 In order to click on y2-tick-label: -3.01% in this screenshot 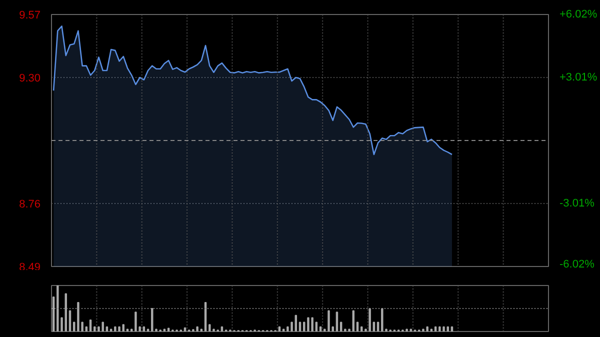, I will do `click(577, 204)`.